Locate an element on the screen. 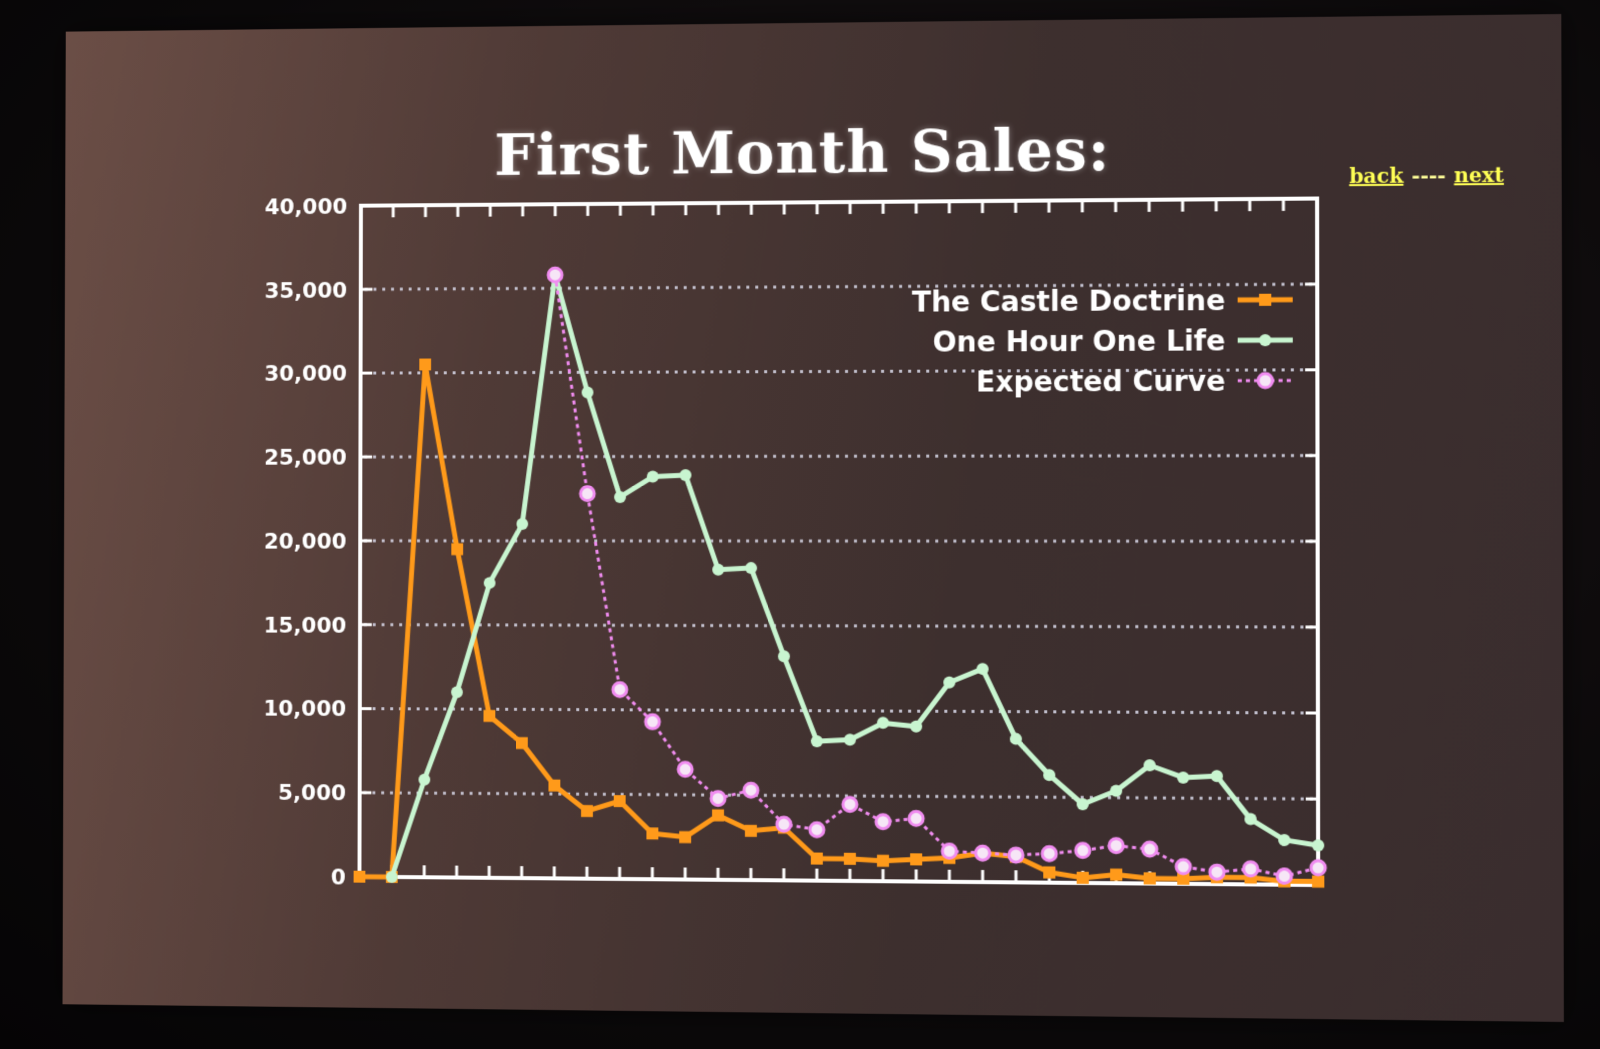 Image resolution: width=1600 pixels, height=1049 pixels. legend-label: One Hour One Life is located at coordinates (1079, 341).